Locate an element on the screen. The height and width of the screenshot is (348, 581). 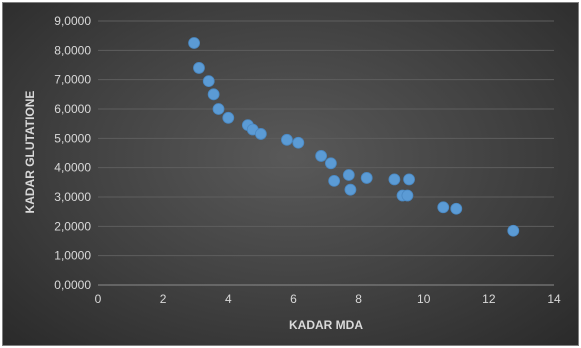
x-tick-label: 8 is located at coordinates (358, 299).